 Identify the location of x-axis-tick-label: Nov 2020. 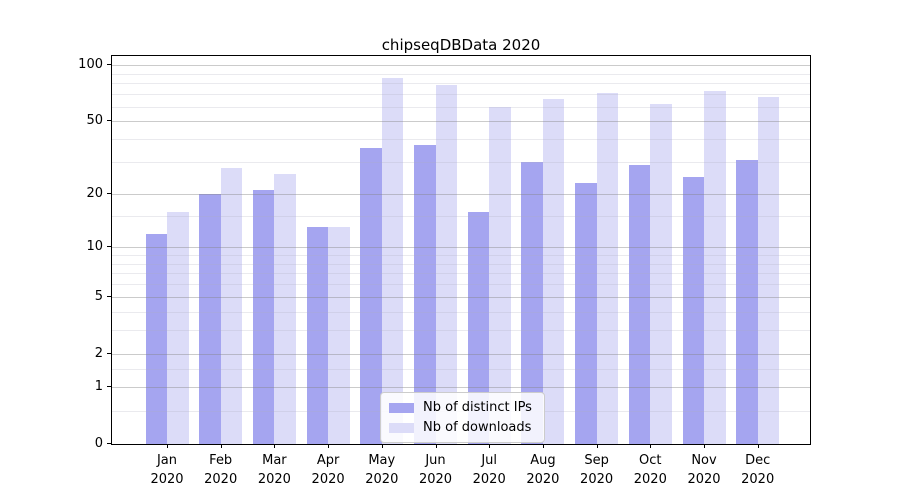
(704, 471).